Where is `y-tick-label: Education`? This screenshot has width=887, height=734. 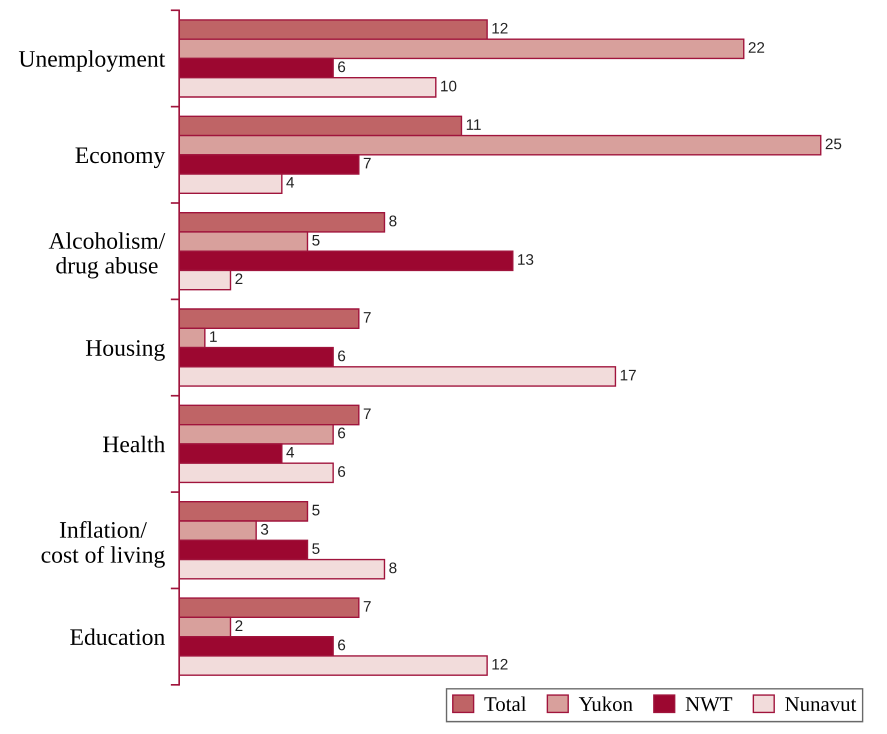 y-tick-label: Education is located at coordinates (117, 637).